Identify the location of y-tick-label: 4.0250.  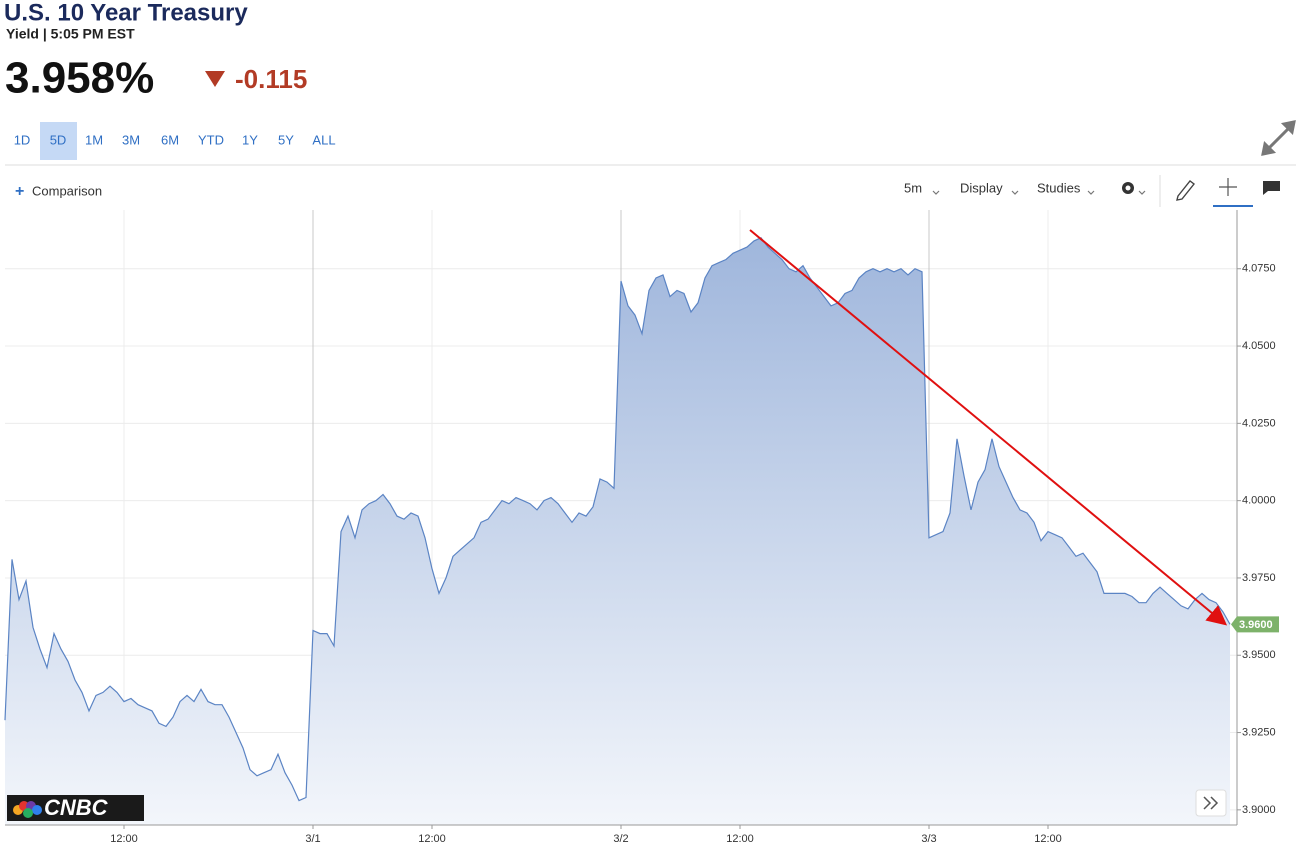
(1259, 423).